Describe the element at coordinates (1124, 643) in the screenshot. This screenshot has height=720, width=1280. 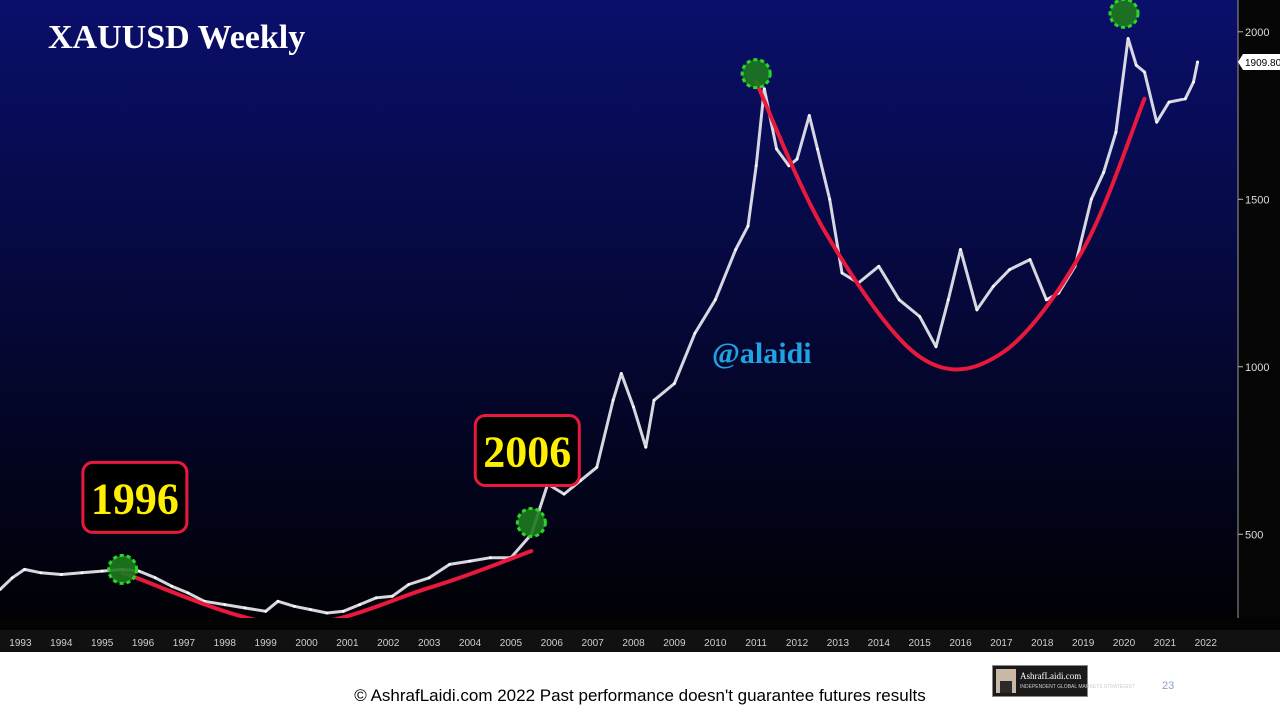
I see `x-tick-label: 2020` at that location.